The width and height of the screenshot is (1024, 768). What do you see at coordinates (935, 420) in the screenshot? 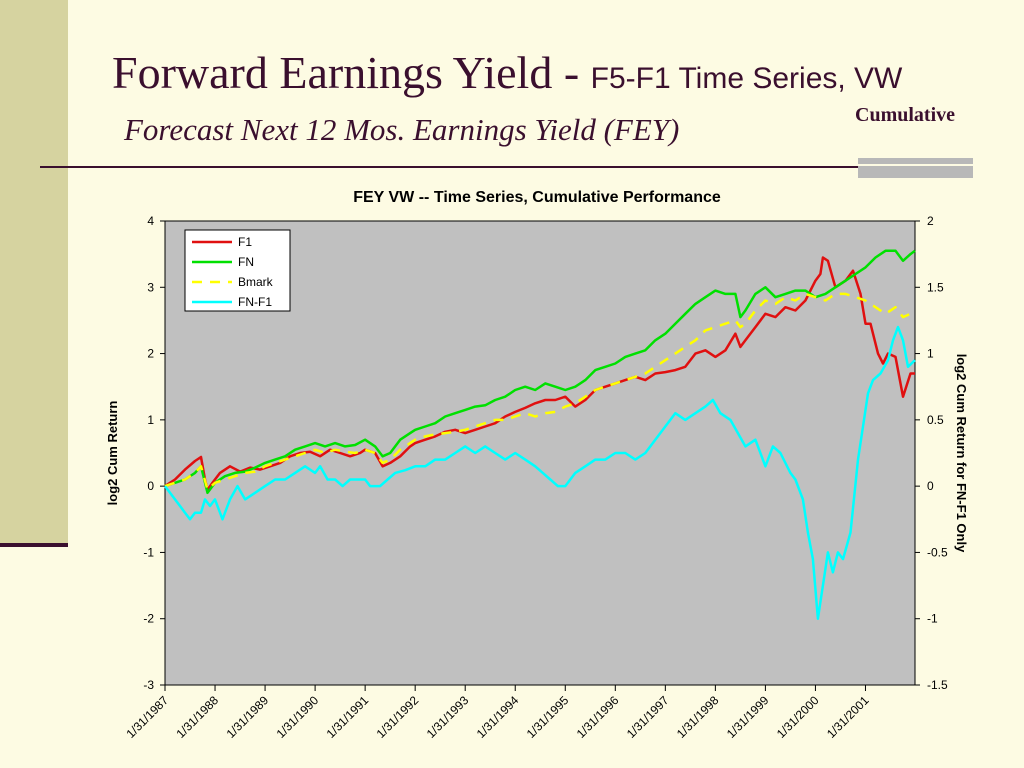
I see `y2-tick-label: 0.5` at bounding box center [935, 420].